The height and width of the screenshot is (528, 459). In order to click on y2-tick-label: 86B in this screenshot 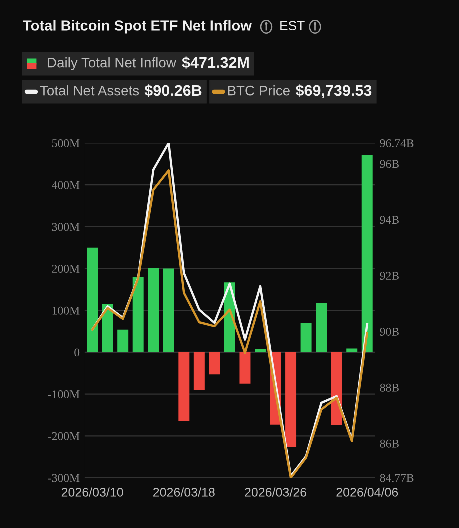, I will do `click(389, 444)`.